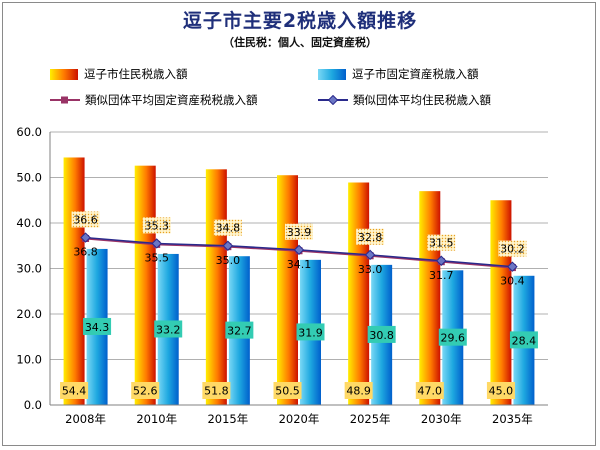  I want to click on bar-label-resident: 54.4, so click(74, 391).